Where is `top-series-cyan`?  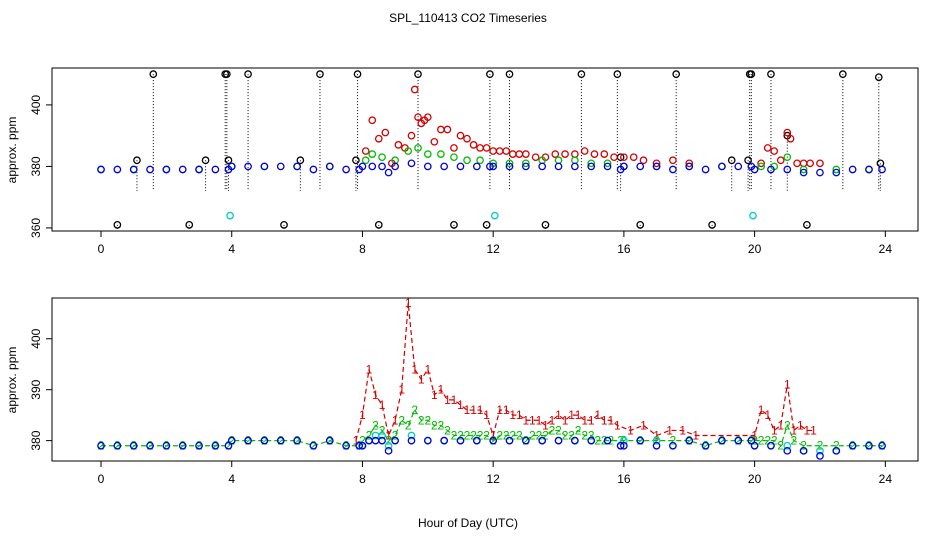 top-series-cyan is located at coordinates (491, 215).